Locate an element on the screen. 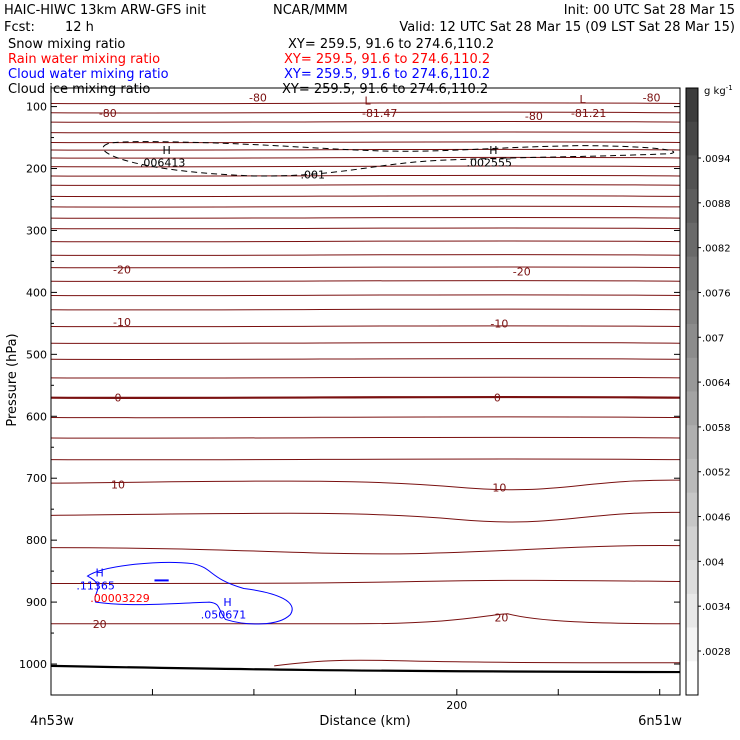  init-time: Init: 00 UTC Sat 28 Mar 15 is located at coordinates (649, 10).